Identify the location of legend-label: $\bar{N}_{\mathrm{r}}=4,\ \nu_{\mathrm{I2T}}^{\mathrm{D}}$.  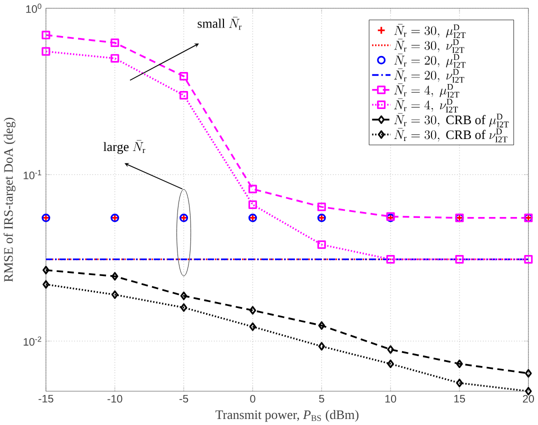
(426, 105).